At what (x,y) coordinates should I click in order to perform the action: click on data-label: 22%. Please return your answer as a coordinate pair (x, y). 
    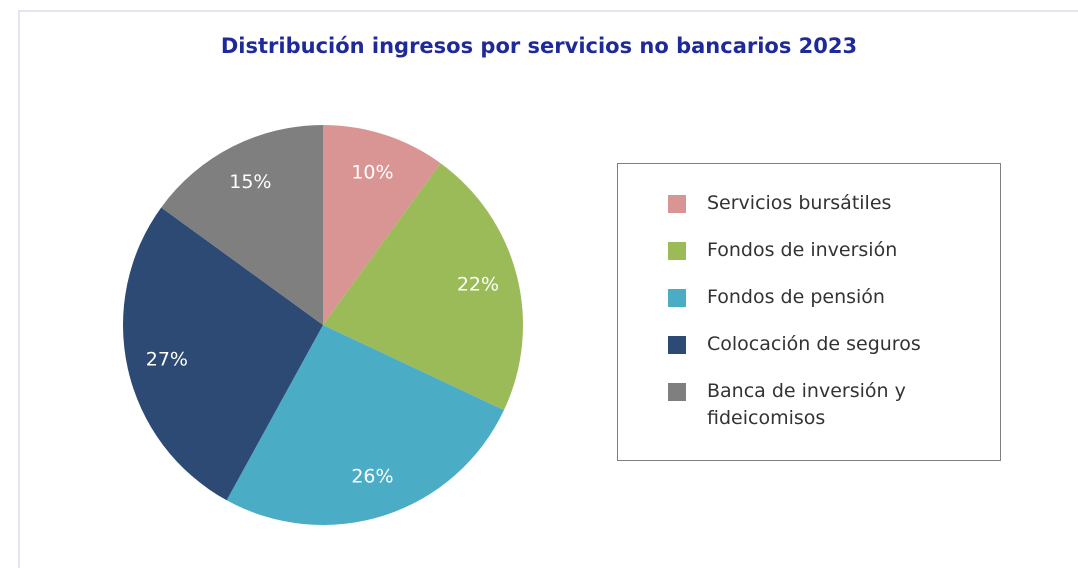
    Looking at the image, I should click on (478, 285).